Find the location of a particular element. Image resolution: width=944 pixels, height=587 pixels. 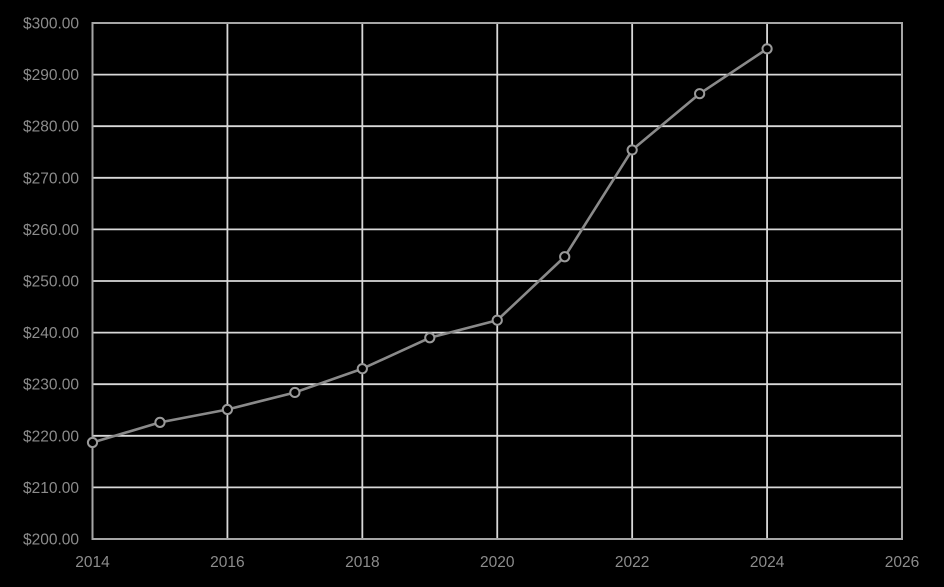

x-tick-label: 2018 is located at coordinates (362, 562).